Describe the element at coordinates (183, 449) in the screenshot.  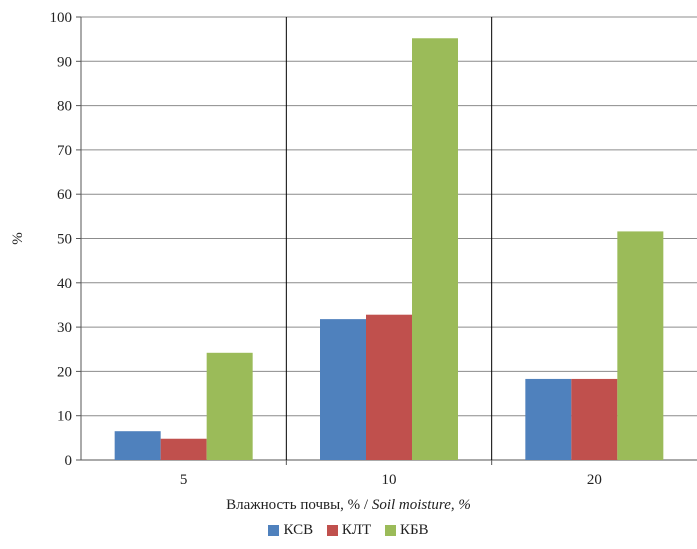
I see `bar-клт-5` at that location.